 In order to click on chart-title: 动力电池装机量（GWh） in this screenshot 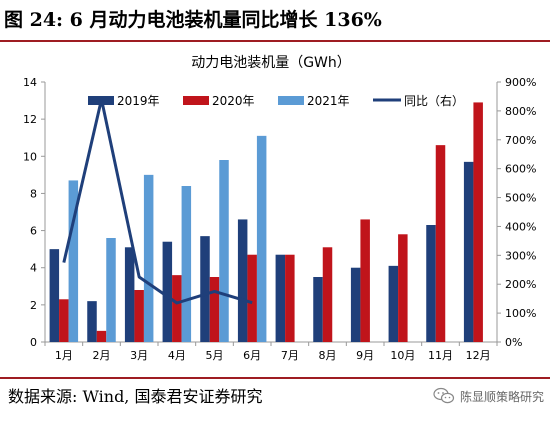, I will do `click(271, 63)`.